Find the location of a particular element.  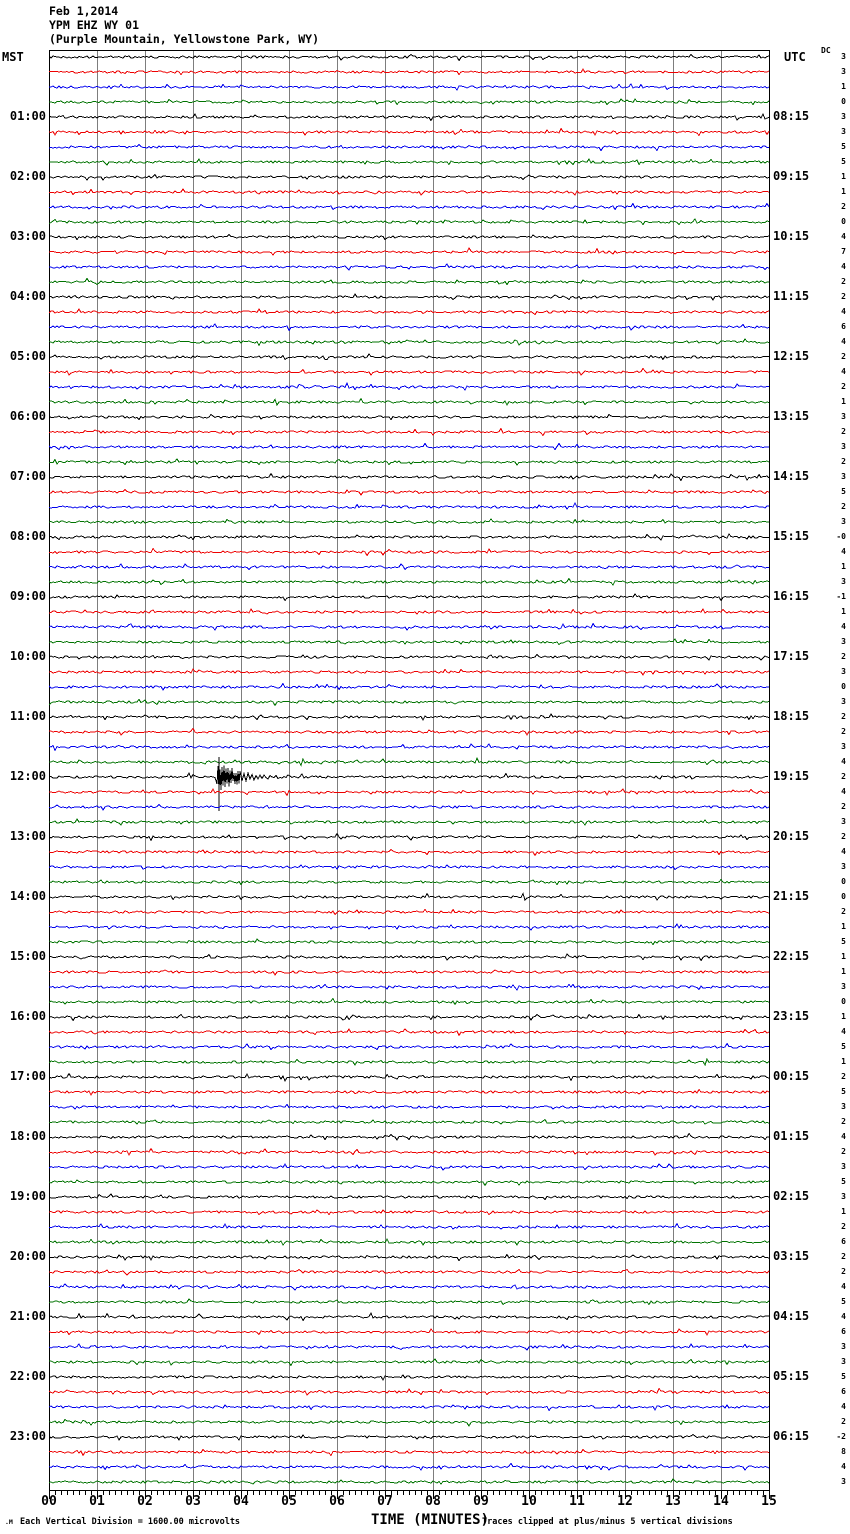

mst-time-label: 06:00 is located at coordinates (27, 416).